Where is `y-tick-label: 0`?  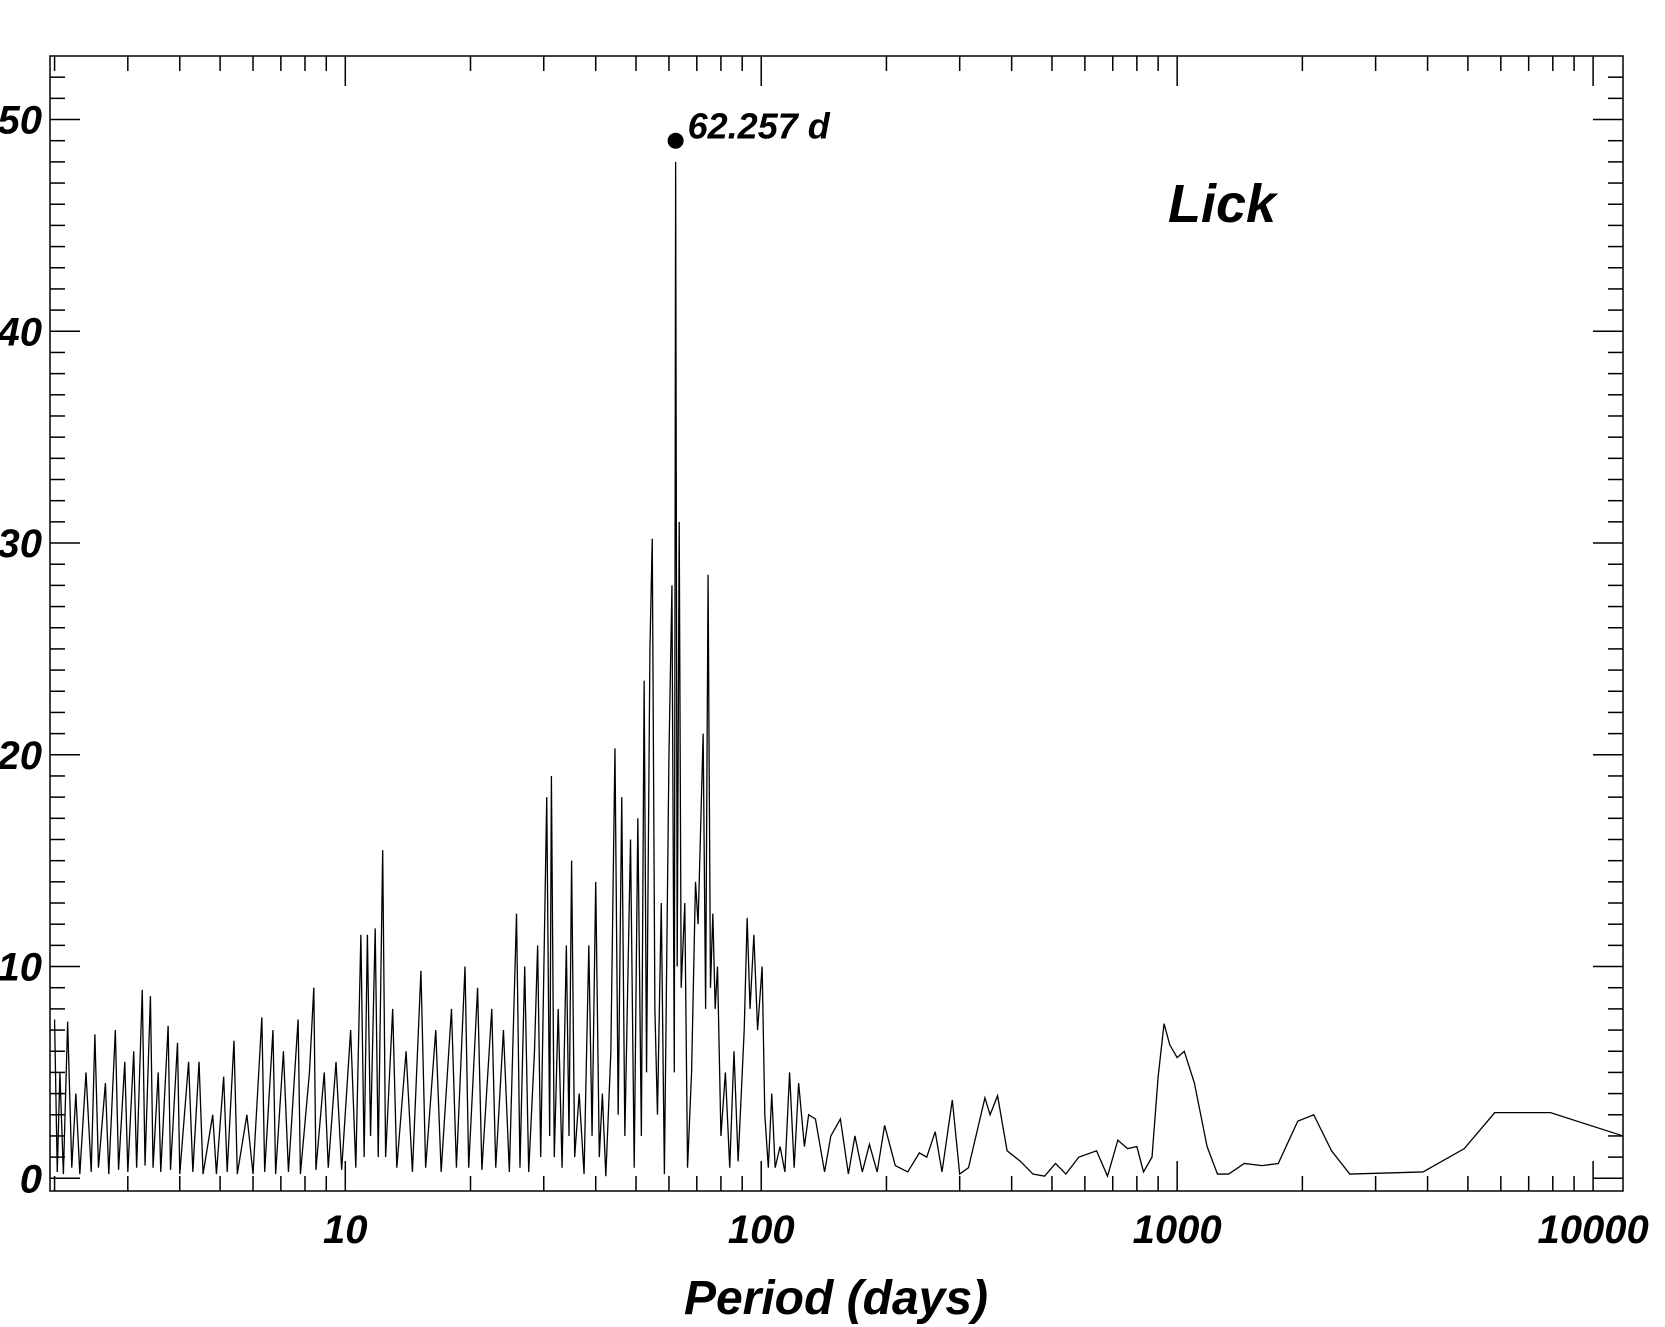
y-tick-label: 0 is located at coordinates (31, 1179).